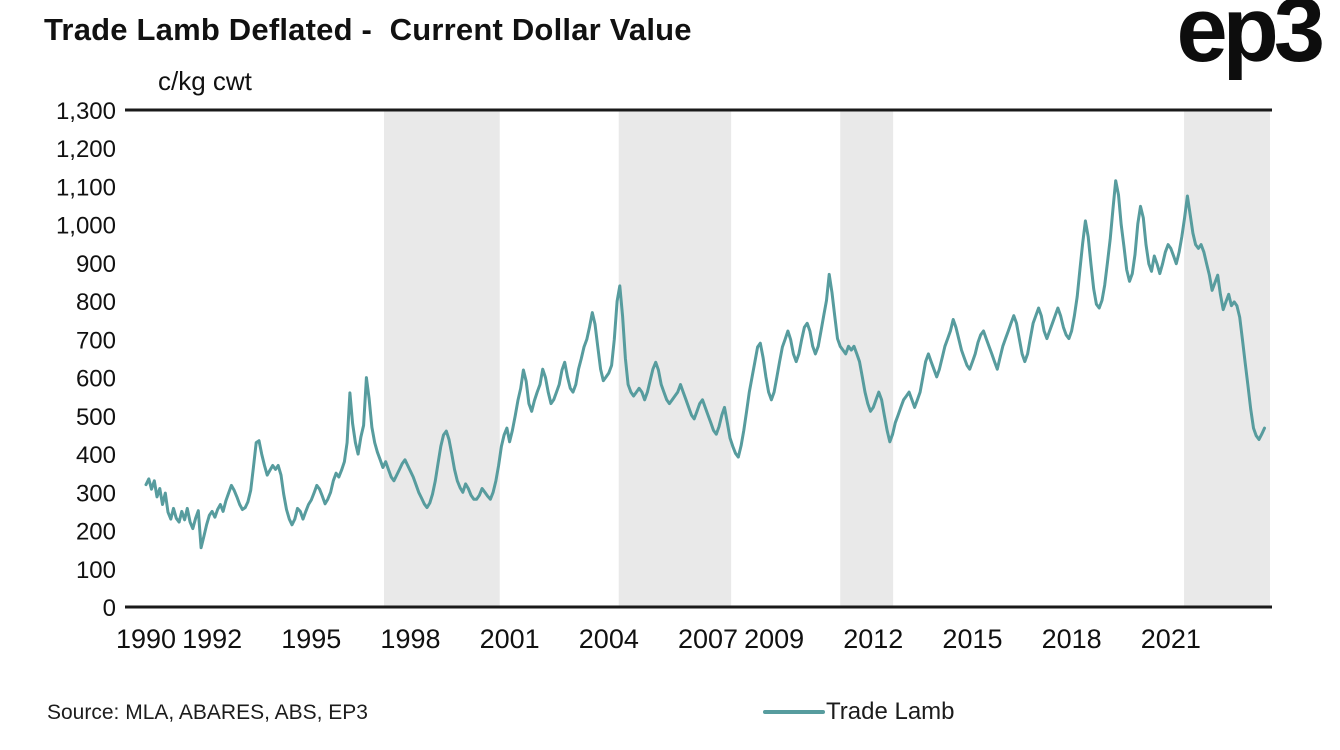  What do you see at coordinates (96, 379) in the screenshot?
I see `y-tick-label: 600` at bounding box center [96, 379].